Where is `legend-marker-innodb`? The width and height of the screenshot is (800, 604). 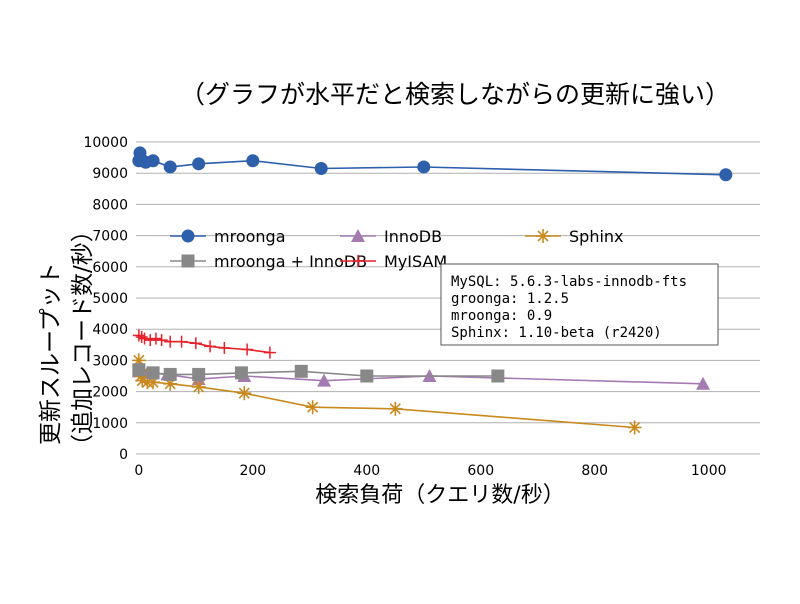 legend-marker-innodb is located at coordinates (358, 235).